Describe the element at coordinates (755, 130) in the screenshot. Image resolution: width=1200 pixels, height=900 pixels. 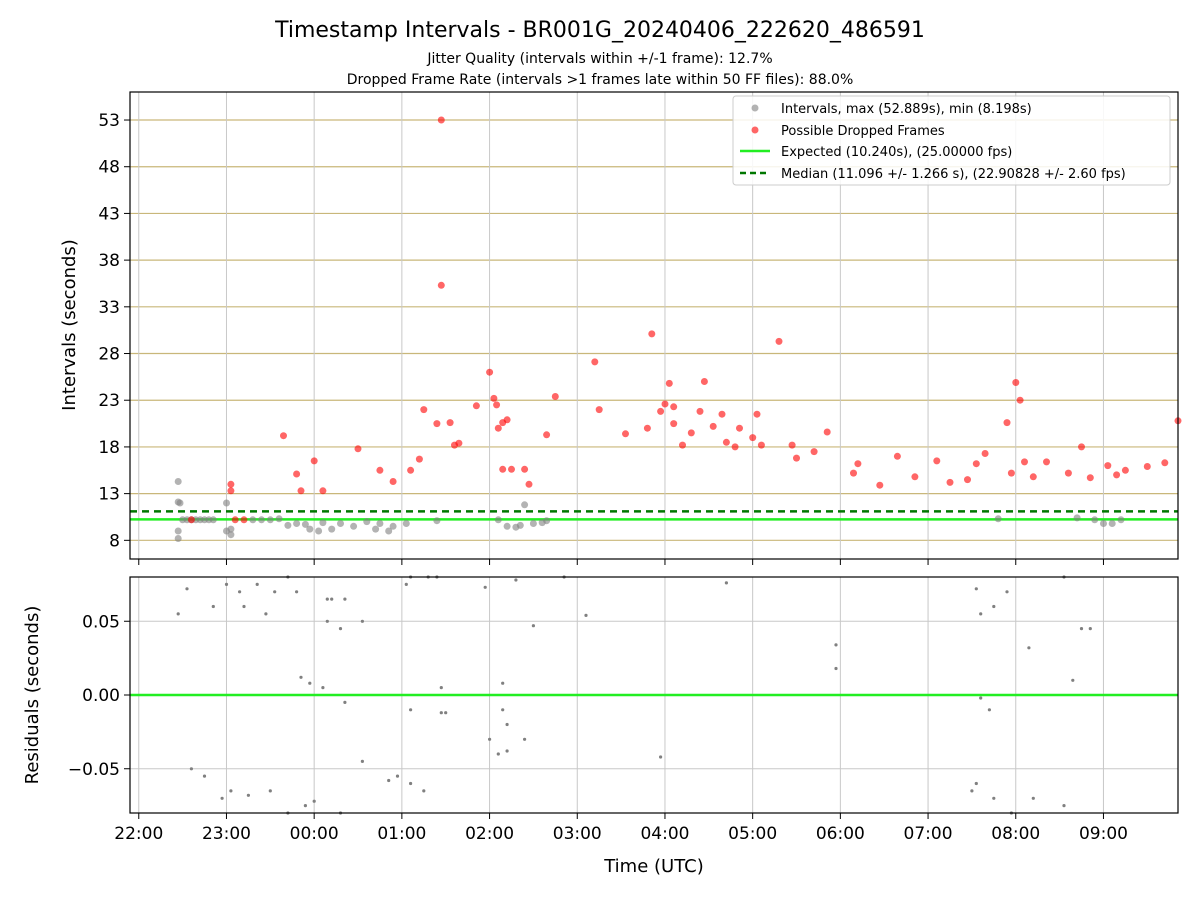
I see `legend-dropped-marker` at that location.